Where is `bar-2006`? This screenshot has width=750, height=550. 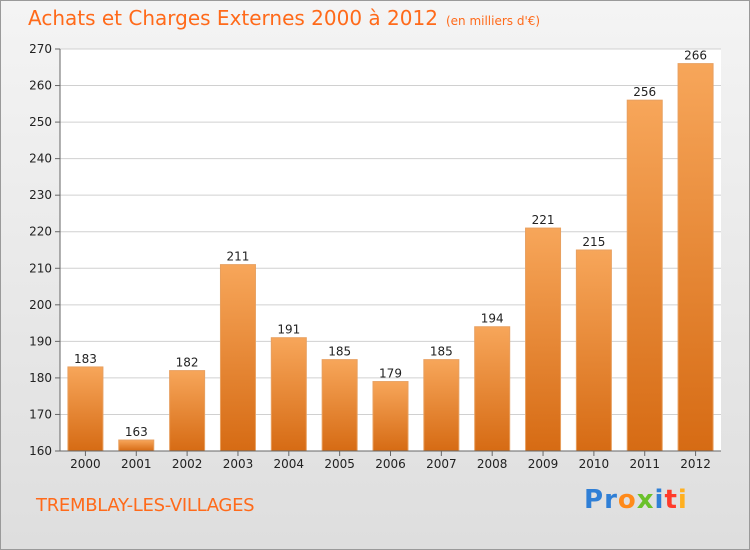 bar-2006 is located at coordinates (390, 416).